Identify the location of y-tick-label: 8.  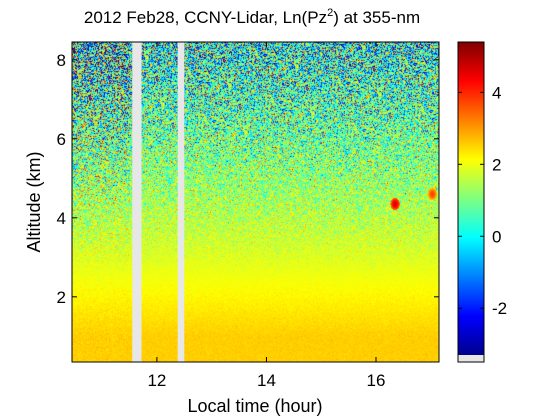
(61, 60).